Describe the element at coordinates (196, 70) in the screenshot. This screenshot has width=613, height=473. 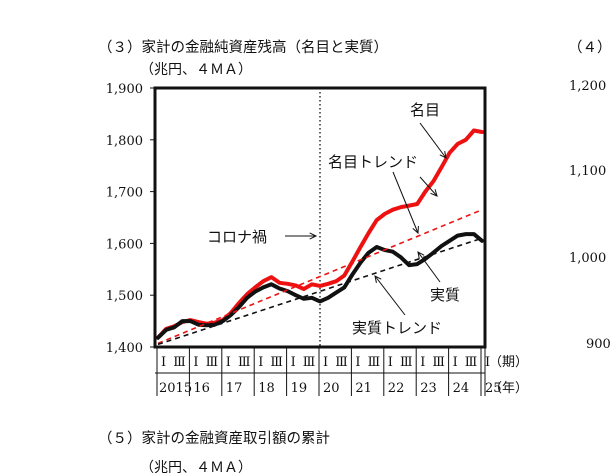
I see `panel3-unit: （兆円、４ＭＡ）` at that location.